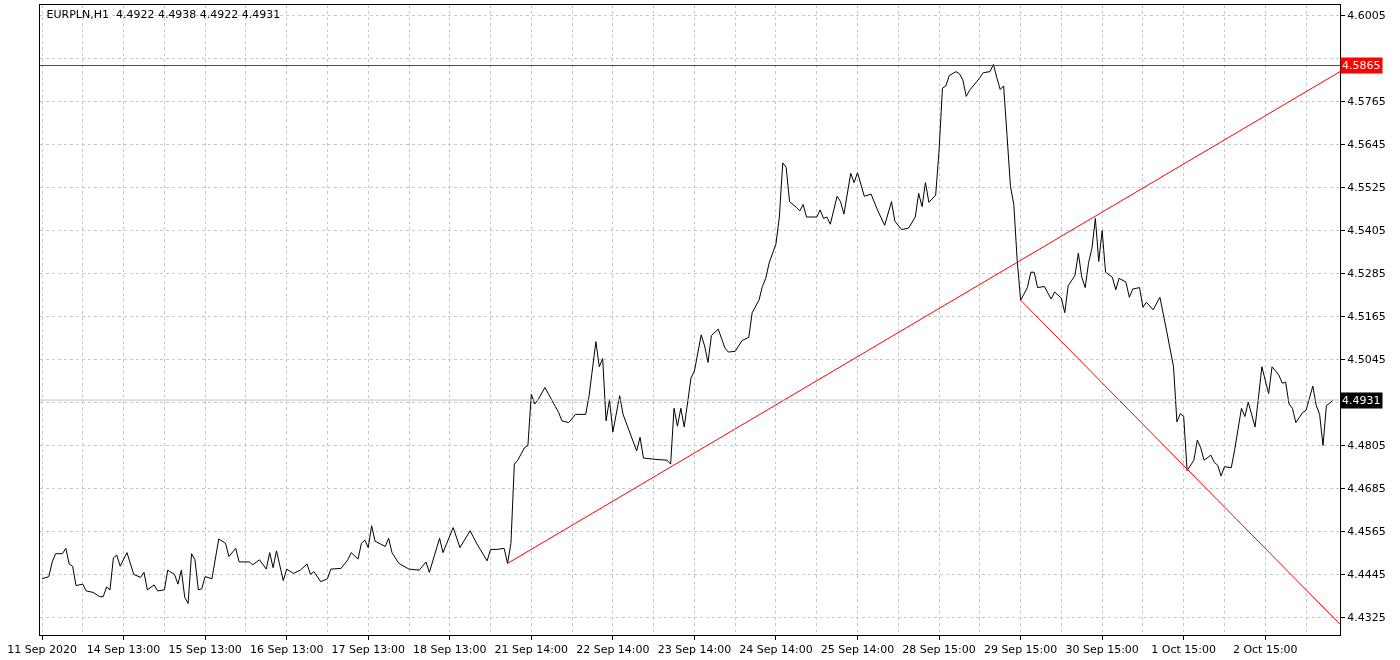  Describe the element at coordinates (1361, 65) in the screenshot. I see `ref-line-label: 4.5865` at that location.